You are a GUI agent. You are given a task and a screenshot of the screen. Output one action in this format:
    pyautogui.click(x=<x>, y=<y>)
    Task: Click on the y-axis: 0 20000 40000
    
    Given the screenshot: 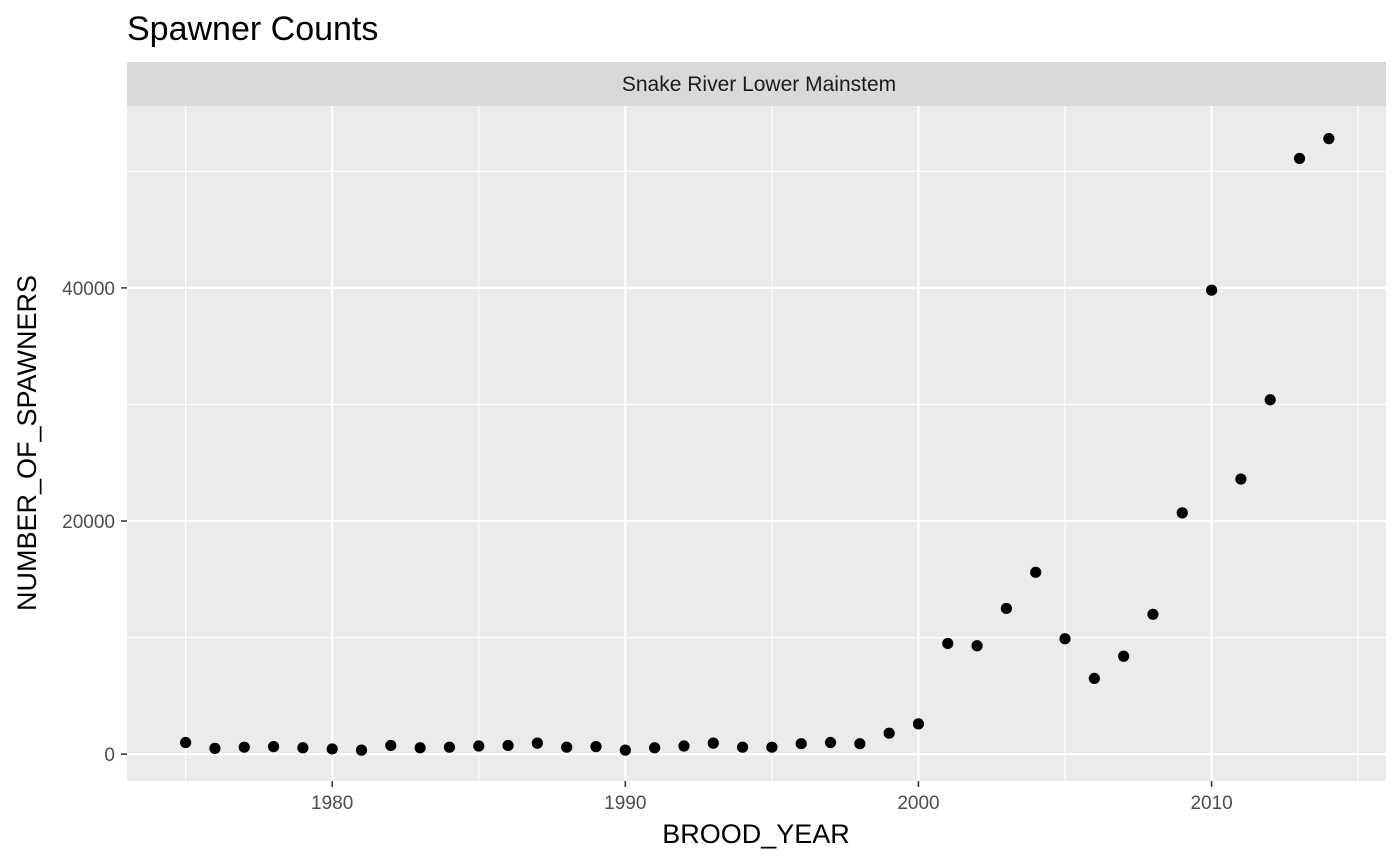 What is the action you would take?
    pyautogui.click(x=94, y=522)
    